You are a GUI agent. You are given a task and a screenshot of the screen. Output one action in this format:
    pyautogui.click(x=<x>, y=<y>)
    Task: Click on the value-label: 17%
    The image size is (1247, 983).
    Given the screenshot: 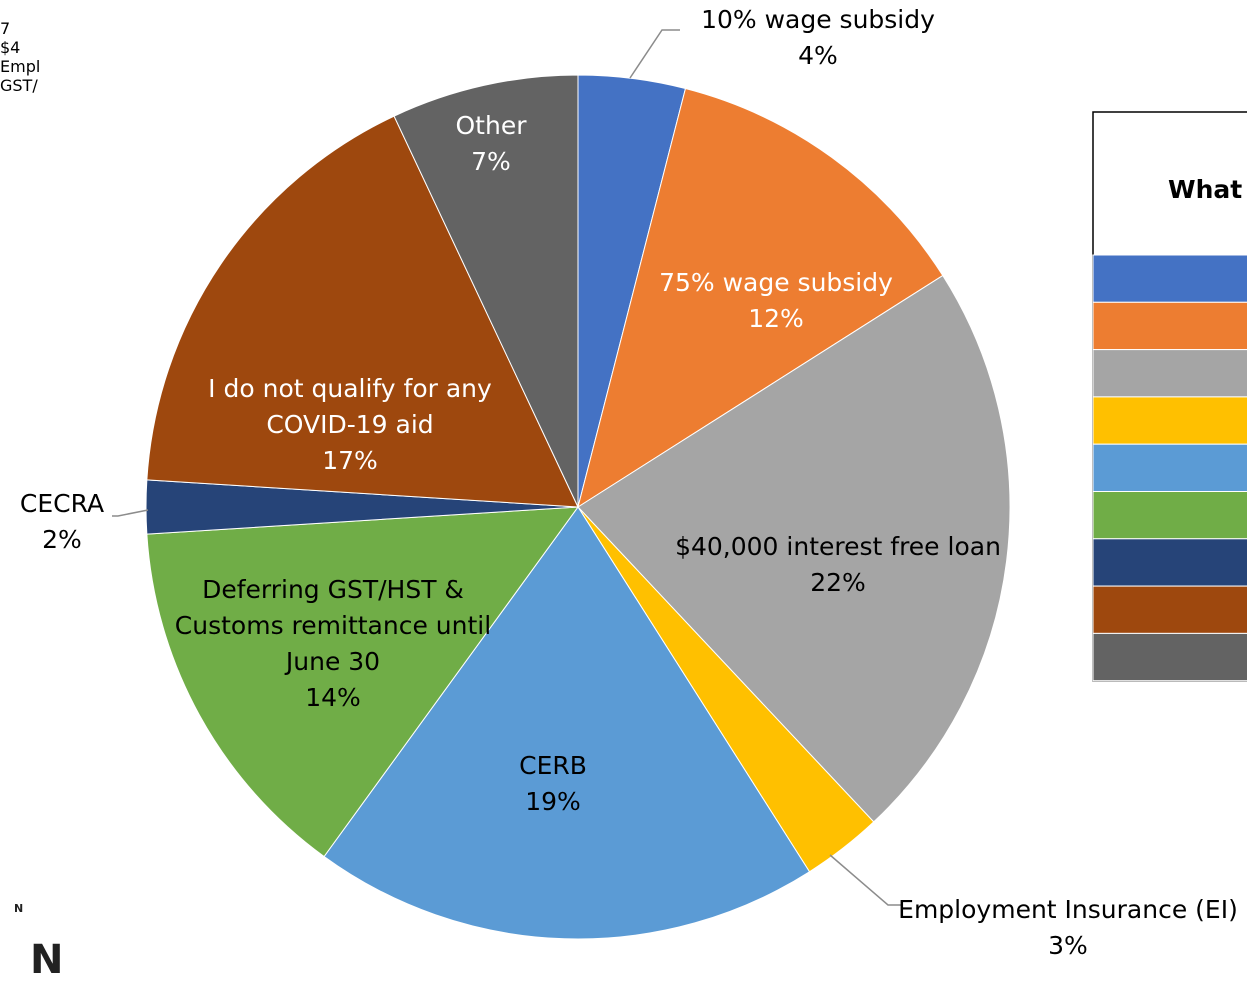 What is the action you would take?
    pyautogui.click(x=350, y=460)
    